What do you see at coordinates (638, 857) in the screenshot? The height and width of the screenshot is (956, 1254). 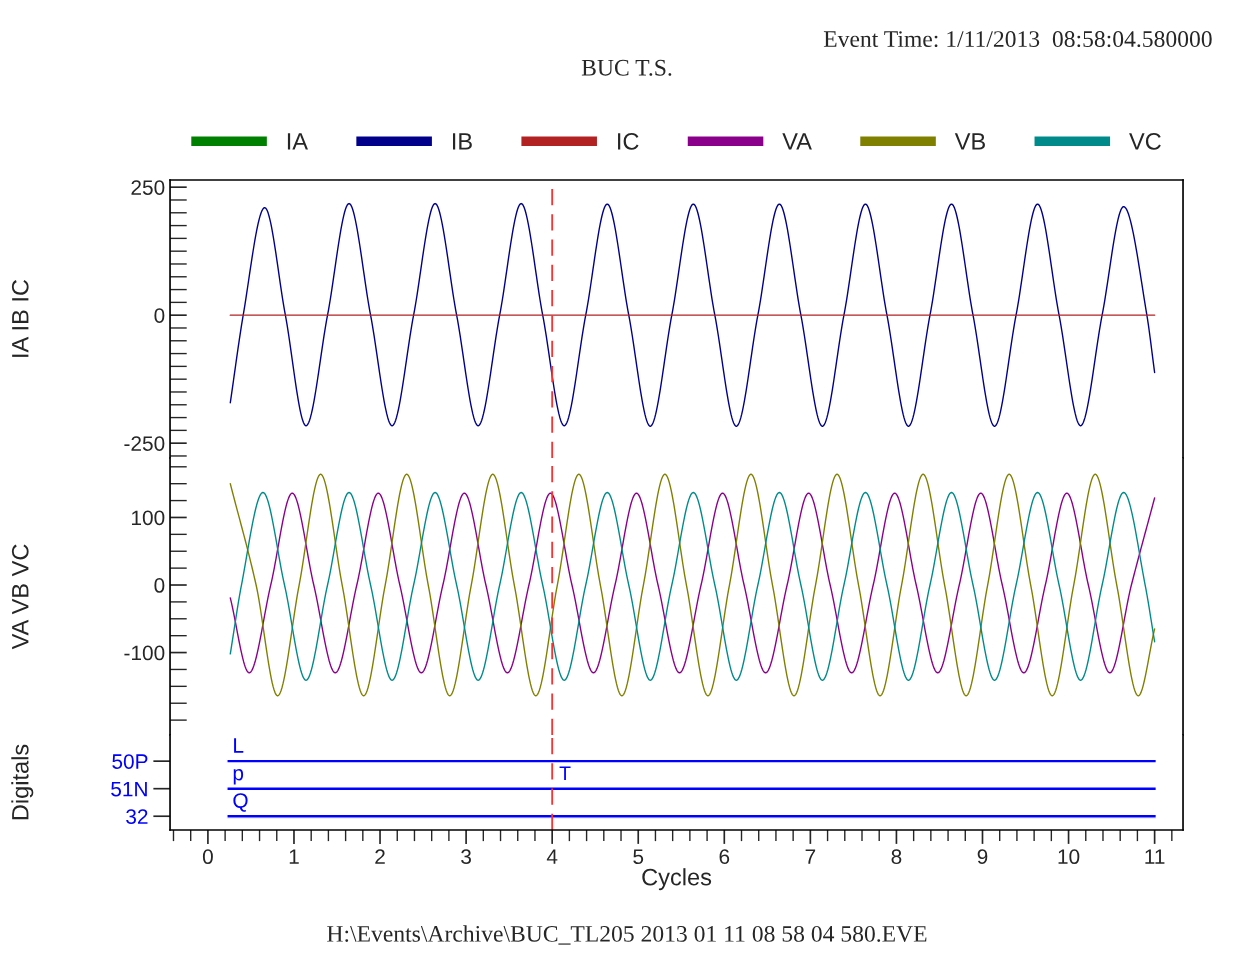 I see `x-tick-label: 5` at bounding box center [638, 857].